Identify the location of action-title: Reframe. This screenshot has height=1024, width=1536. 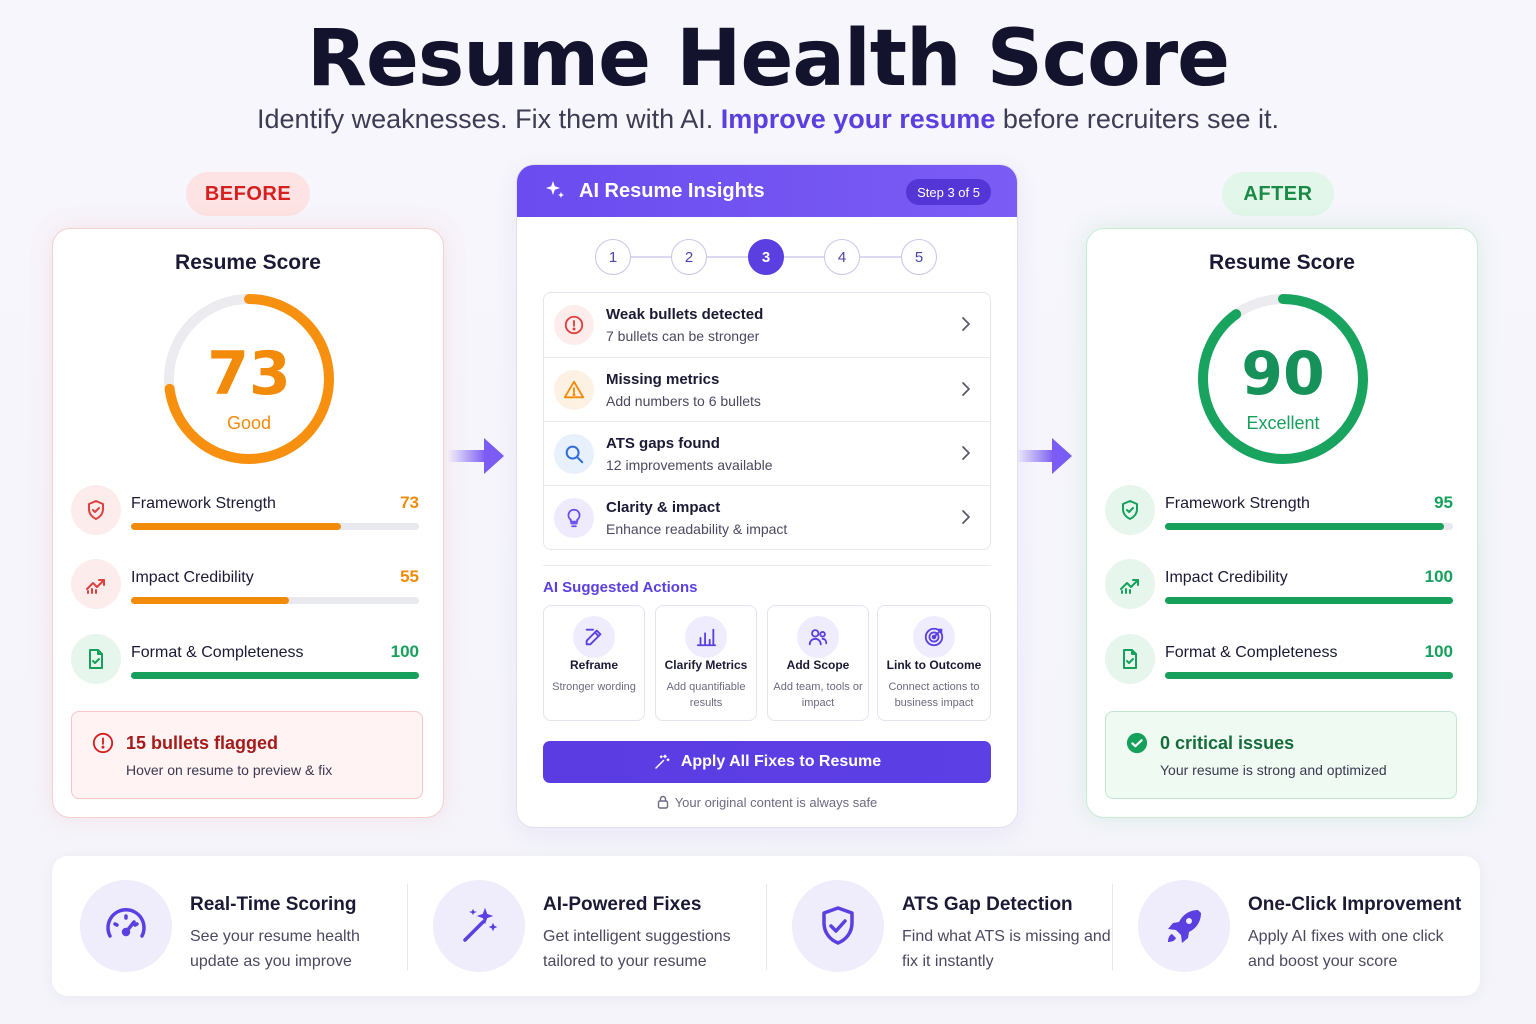
(594, 665).